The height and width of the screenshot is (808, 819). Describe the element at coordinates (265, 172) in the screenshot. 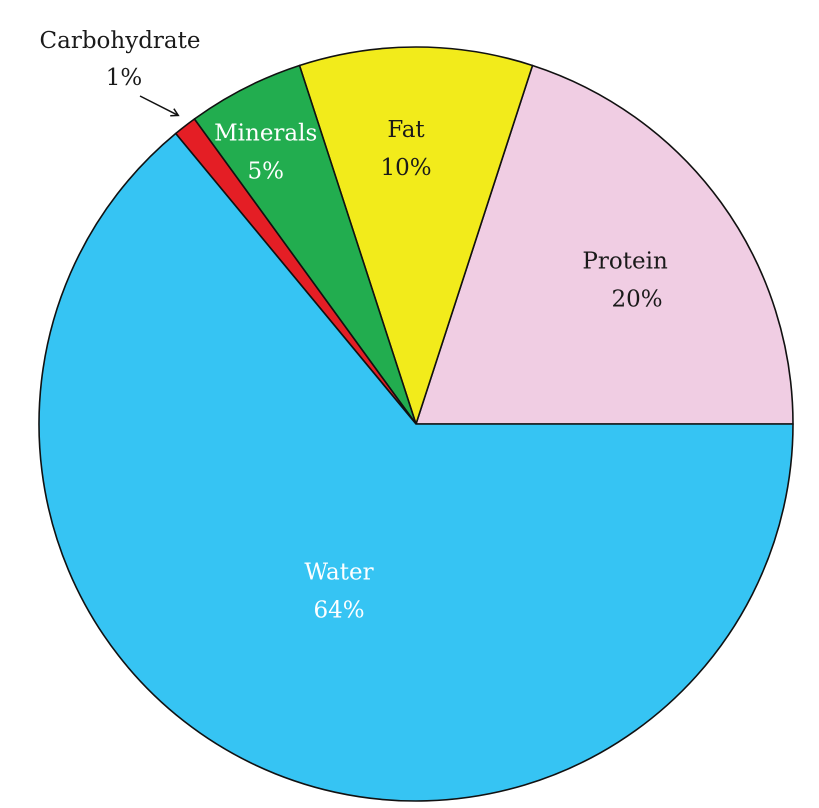

I see `slice-value-minerals: 5%` at that location.